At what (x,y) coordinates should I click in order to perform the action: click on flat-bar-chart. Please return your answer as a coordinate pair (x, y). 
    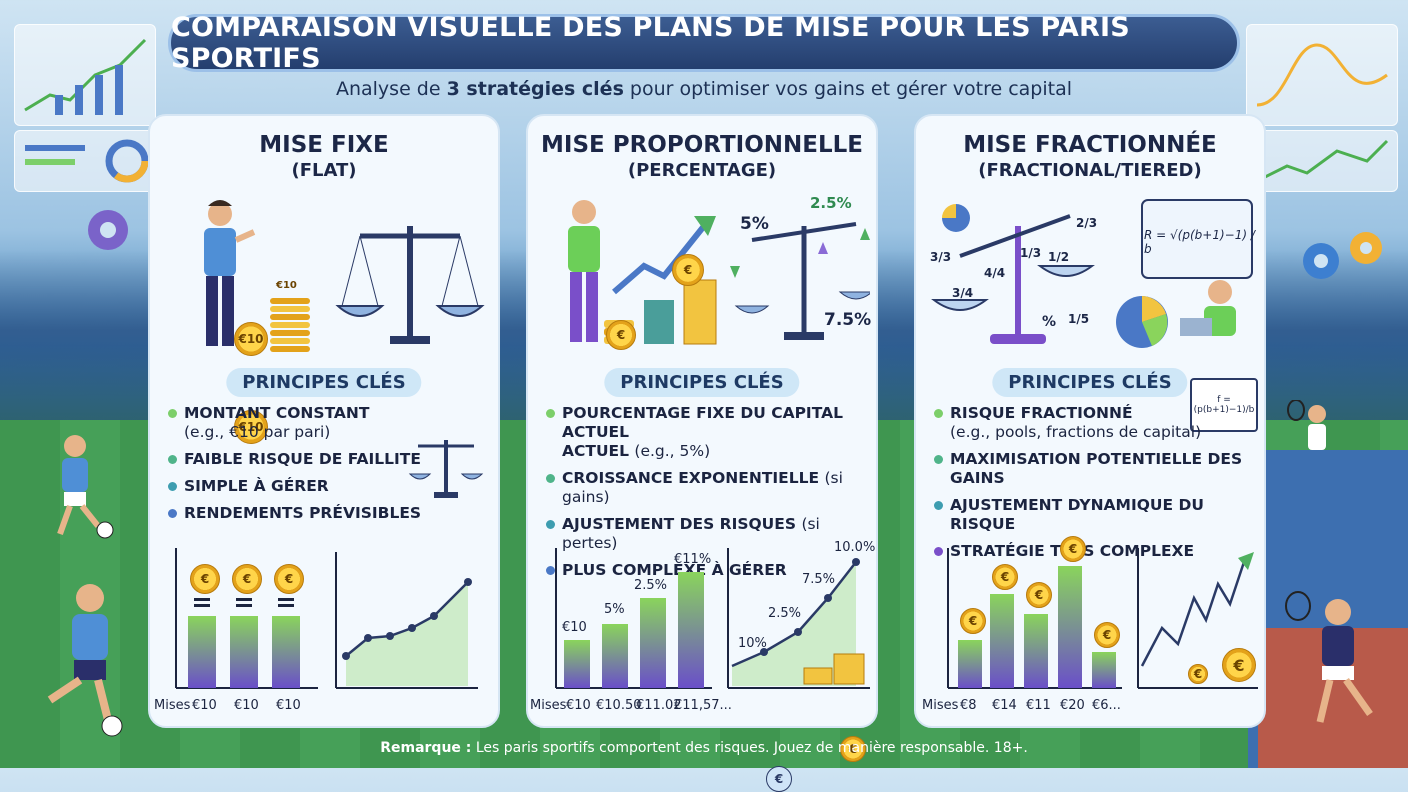
    Looking at the image, I should click on (246, 618).